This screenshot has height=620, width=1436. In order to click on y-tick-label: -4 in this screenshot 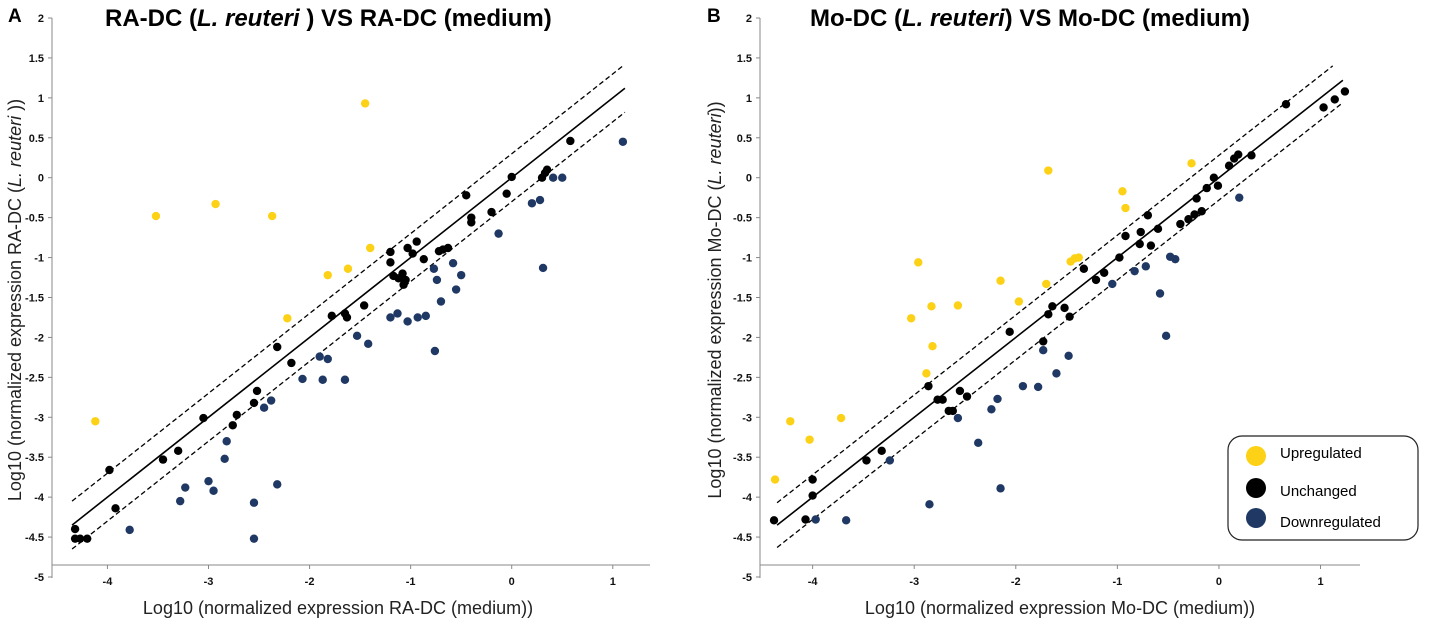, I will do `click(39, 498)`.